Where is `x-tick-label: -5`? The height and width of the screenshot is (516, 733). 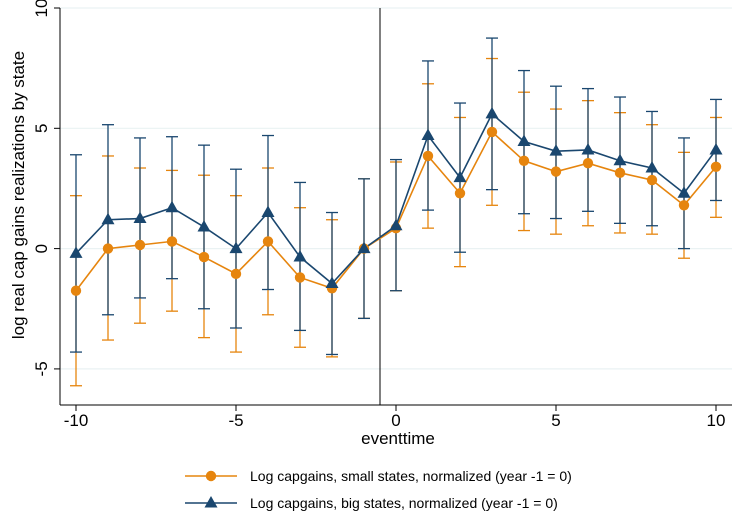
x-tick-label: -5 is located at coordinates (235, 420).